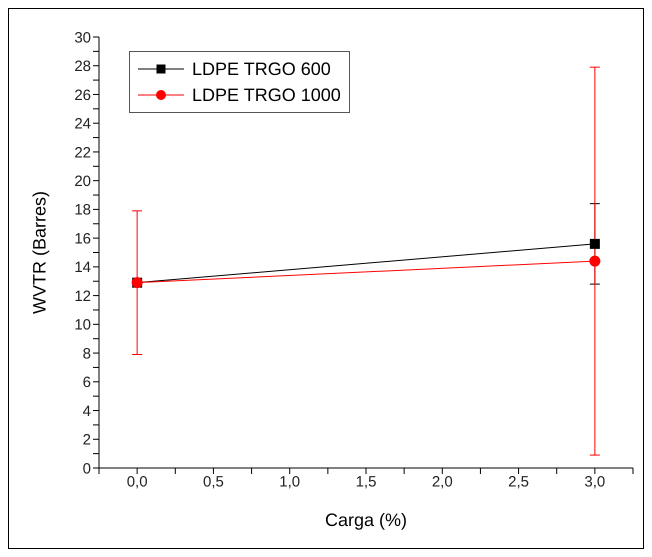  I want to click on legend-label: LDPE TRGO 1000, so click(266, 95).